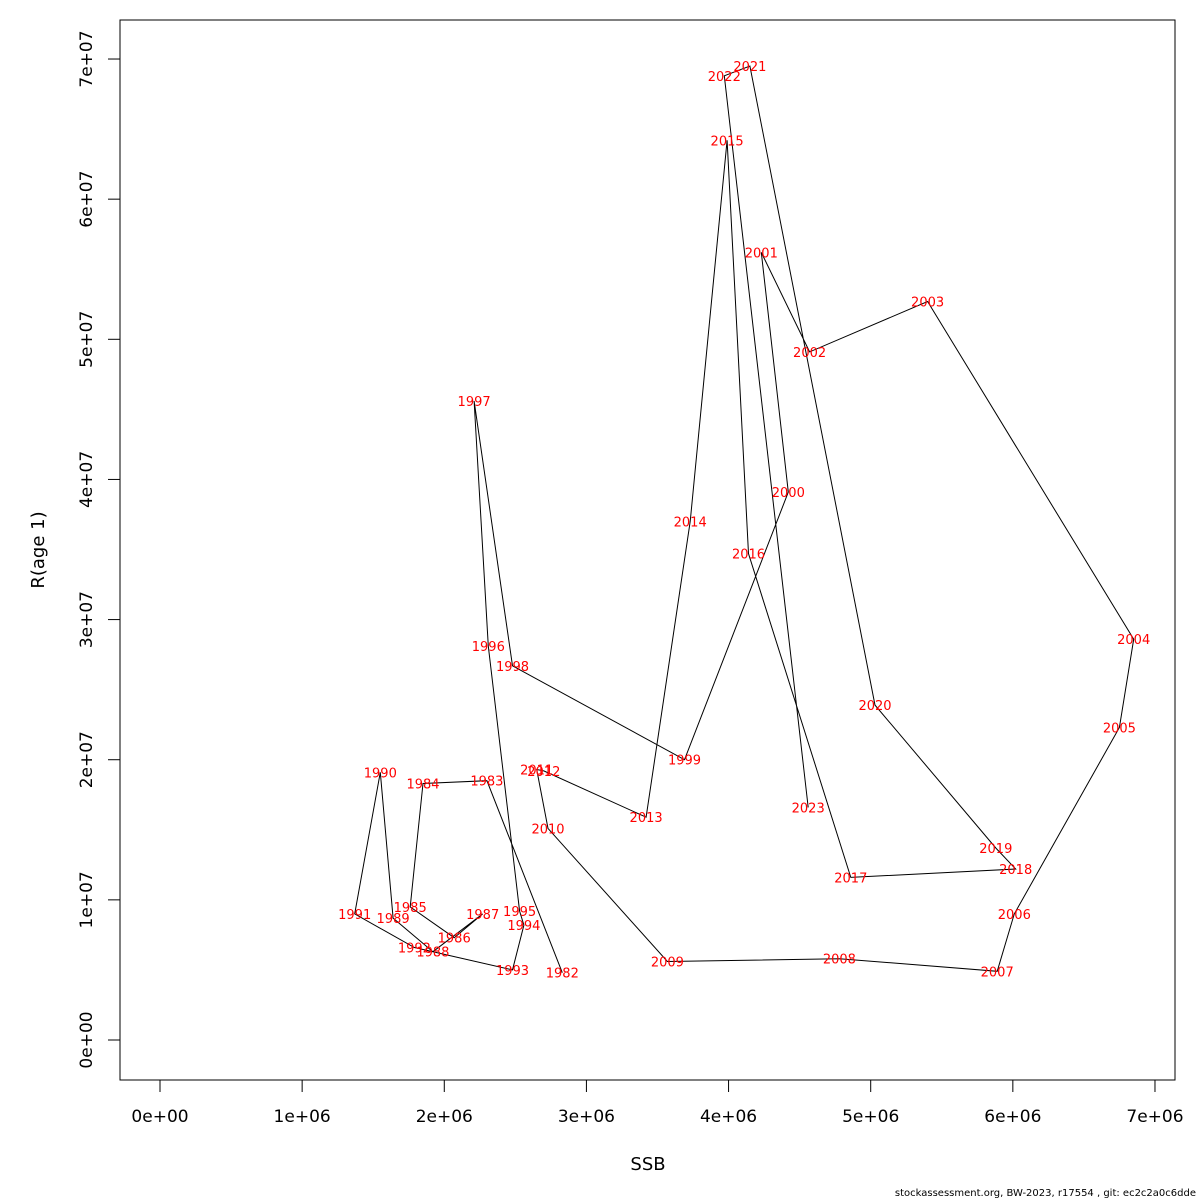 The image size is (1200, 1200). I want to click on x-tick-label: 2e+06, so click(444, 1117).